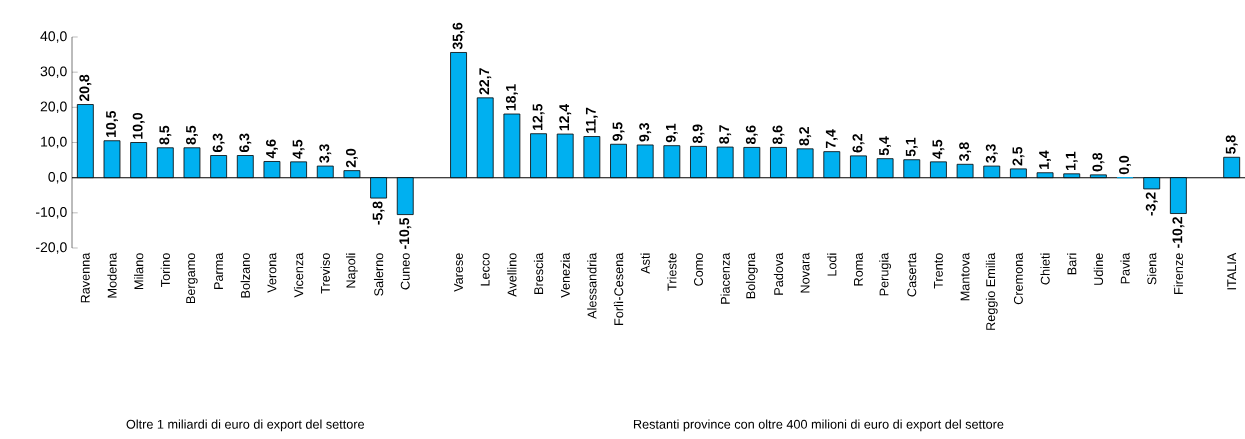  Describe the element at coordinates (591, 120) in the screenshot. I see `data-label: 11,7` at that location.